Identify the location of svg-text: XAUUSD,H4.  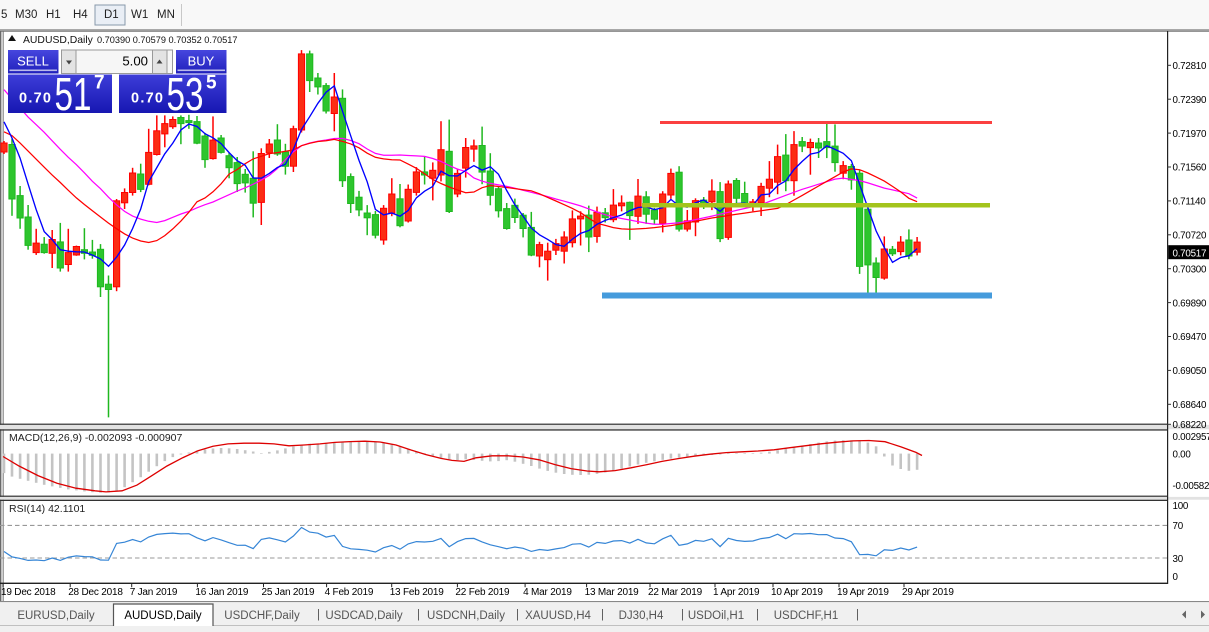
(558, 616).